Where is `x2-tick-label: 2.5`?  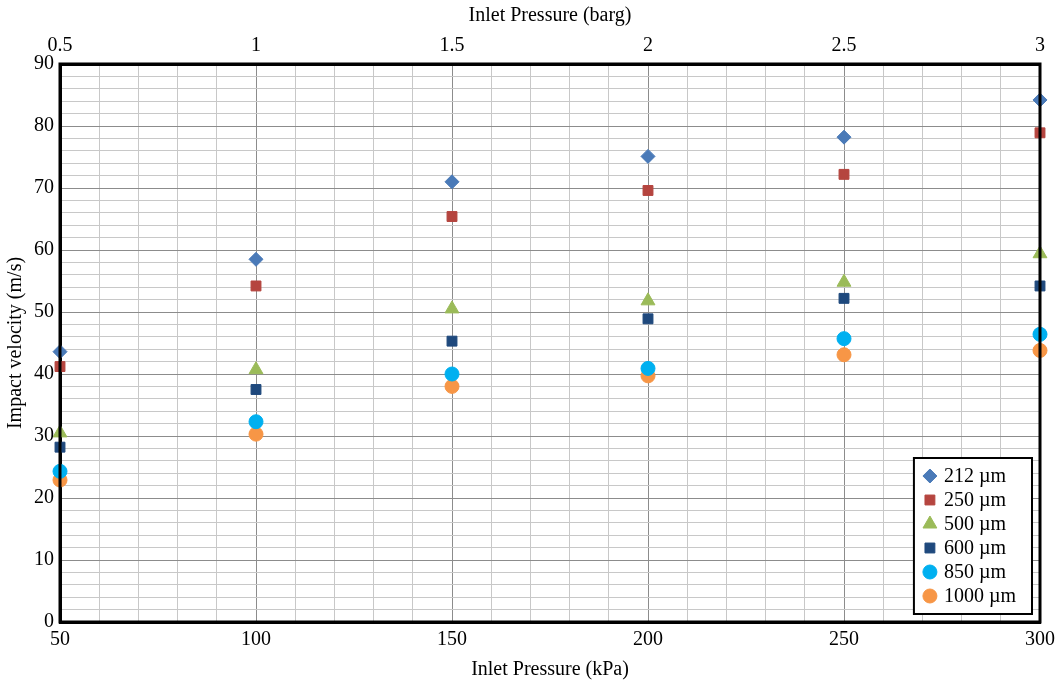
x2-tick-label: 2.5 is located at coordinates (844, 44).